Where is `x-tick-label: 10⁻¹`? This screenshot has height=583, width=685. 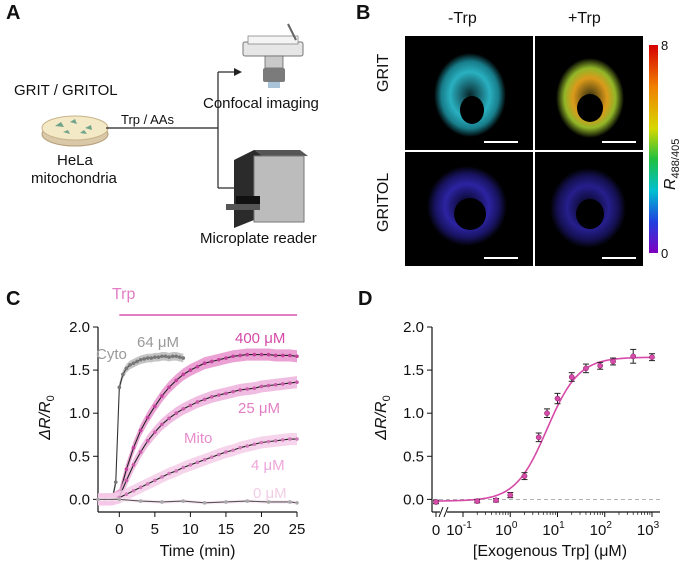 x-tick-label: 10⁻¹ is located at coordinates (459, 529).